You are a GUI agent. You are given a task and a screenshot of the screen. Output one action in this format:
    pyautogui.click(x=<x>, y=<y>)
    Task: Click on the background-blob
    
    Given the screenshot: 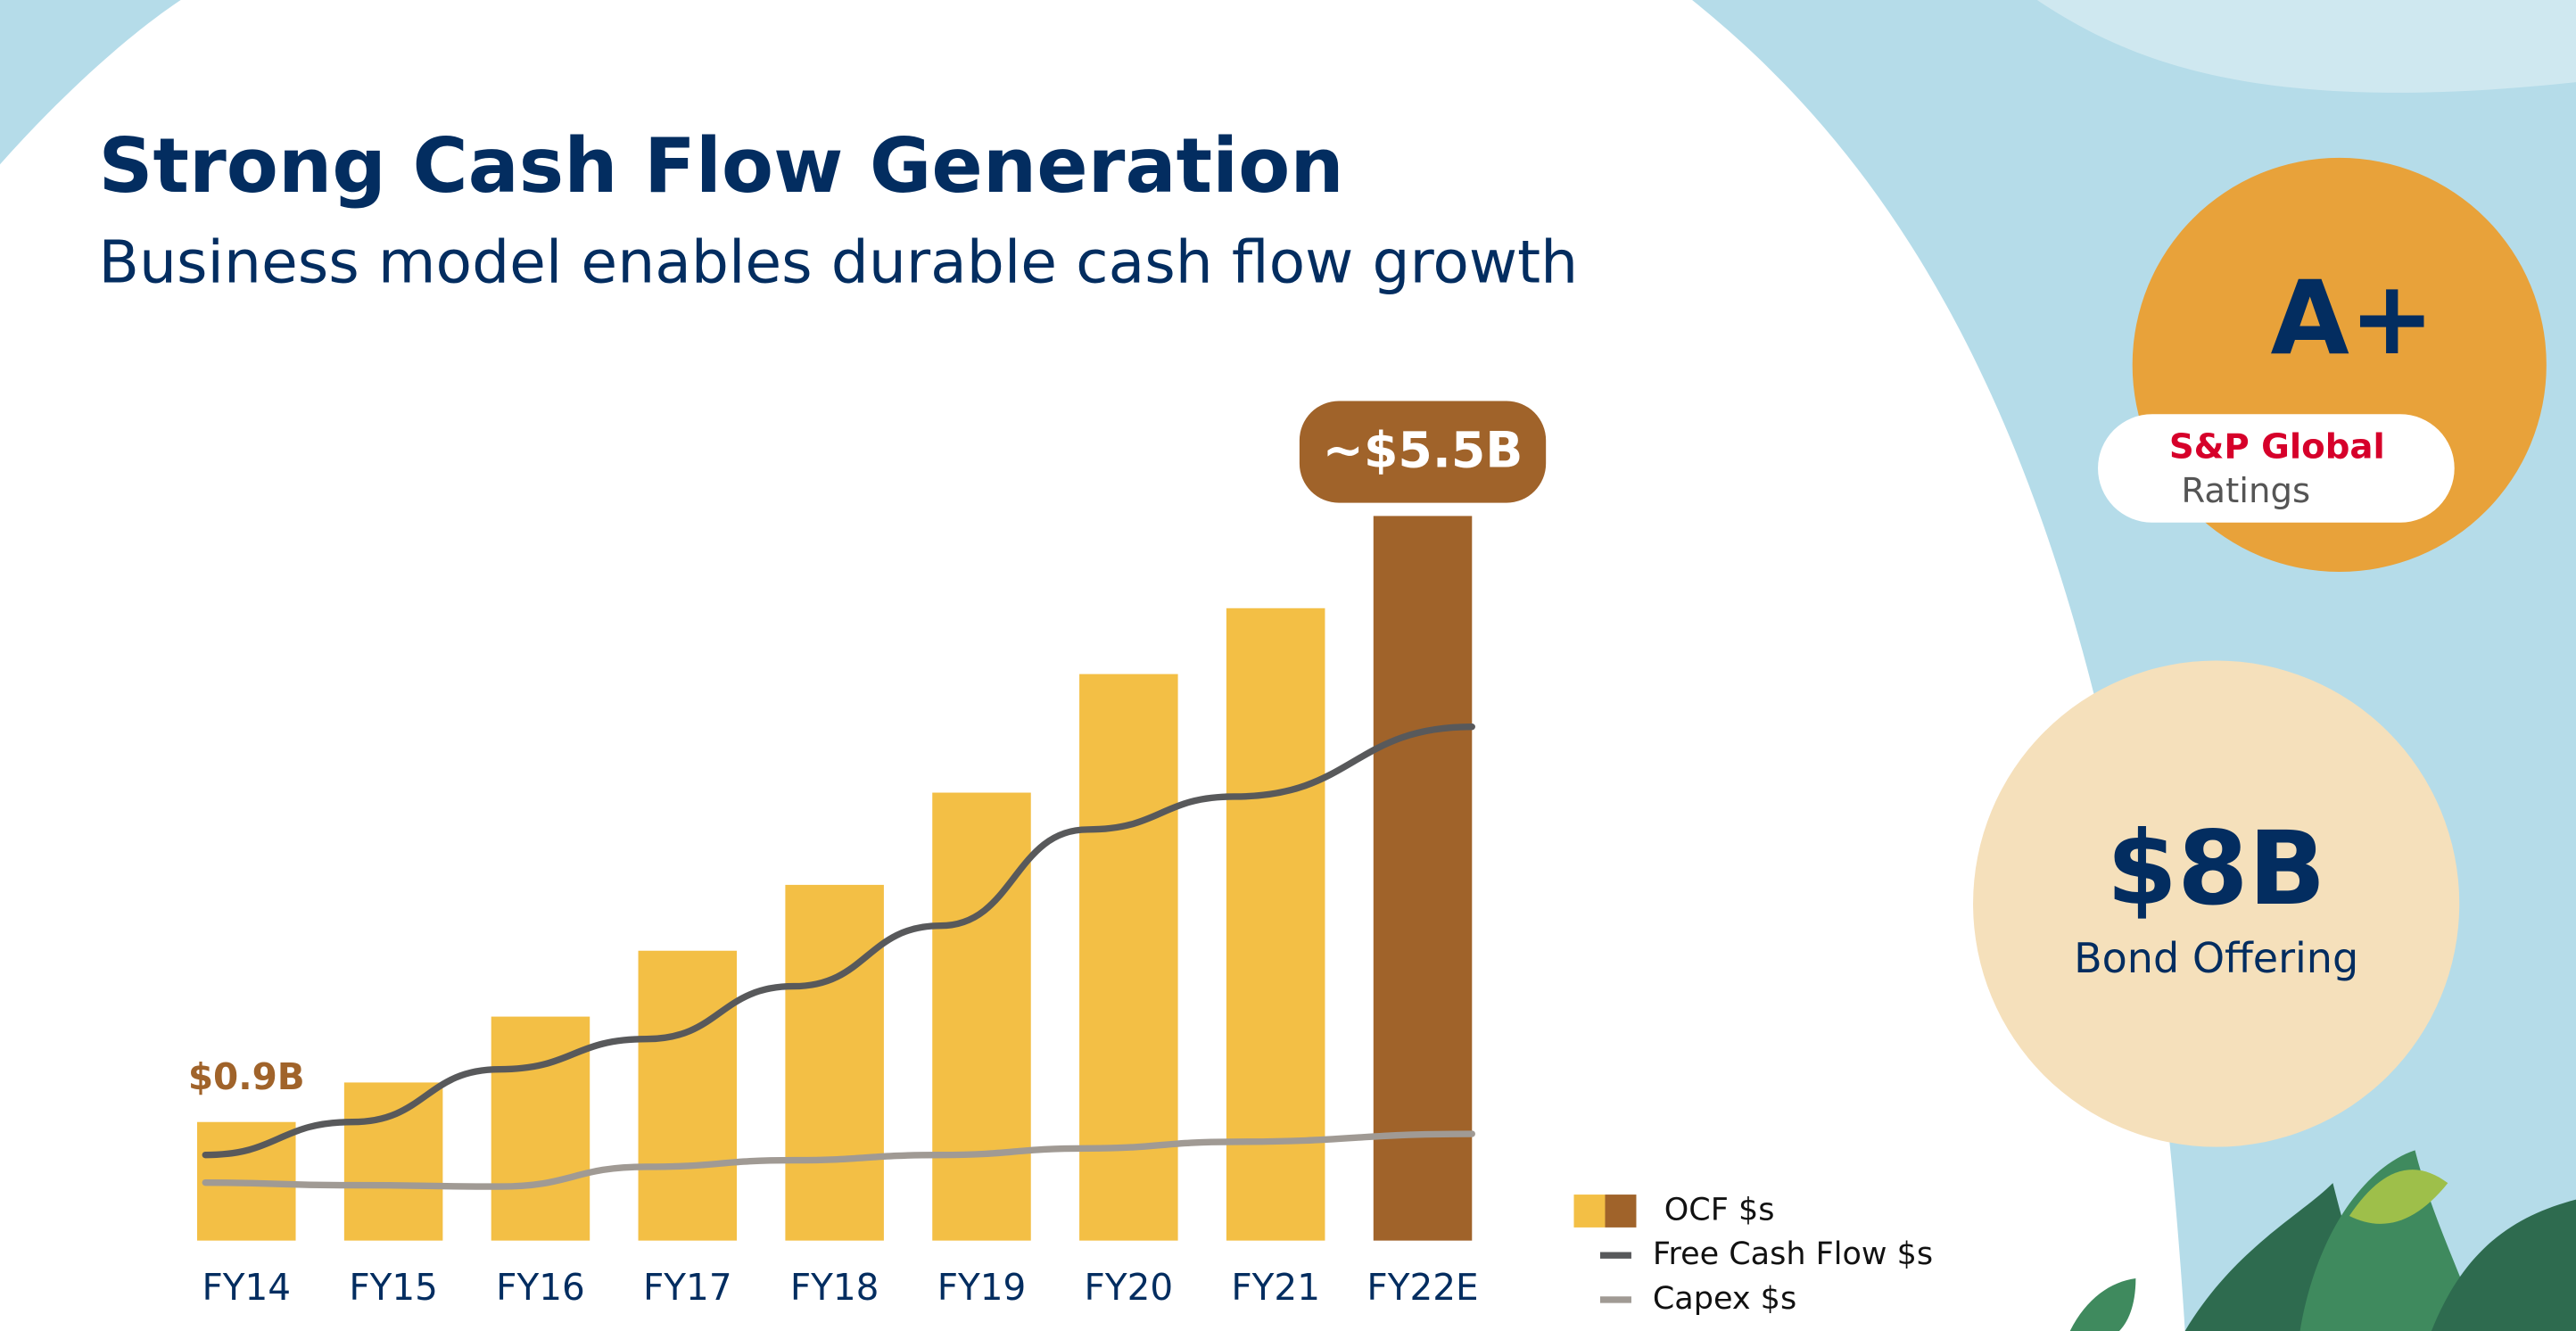 What is the action you would take?
    pyautogui.click(x=2306, y=46)
    